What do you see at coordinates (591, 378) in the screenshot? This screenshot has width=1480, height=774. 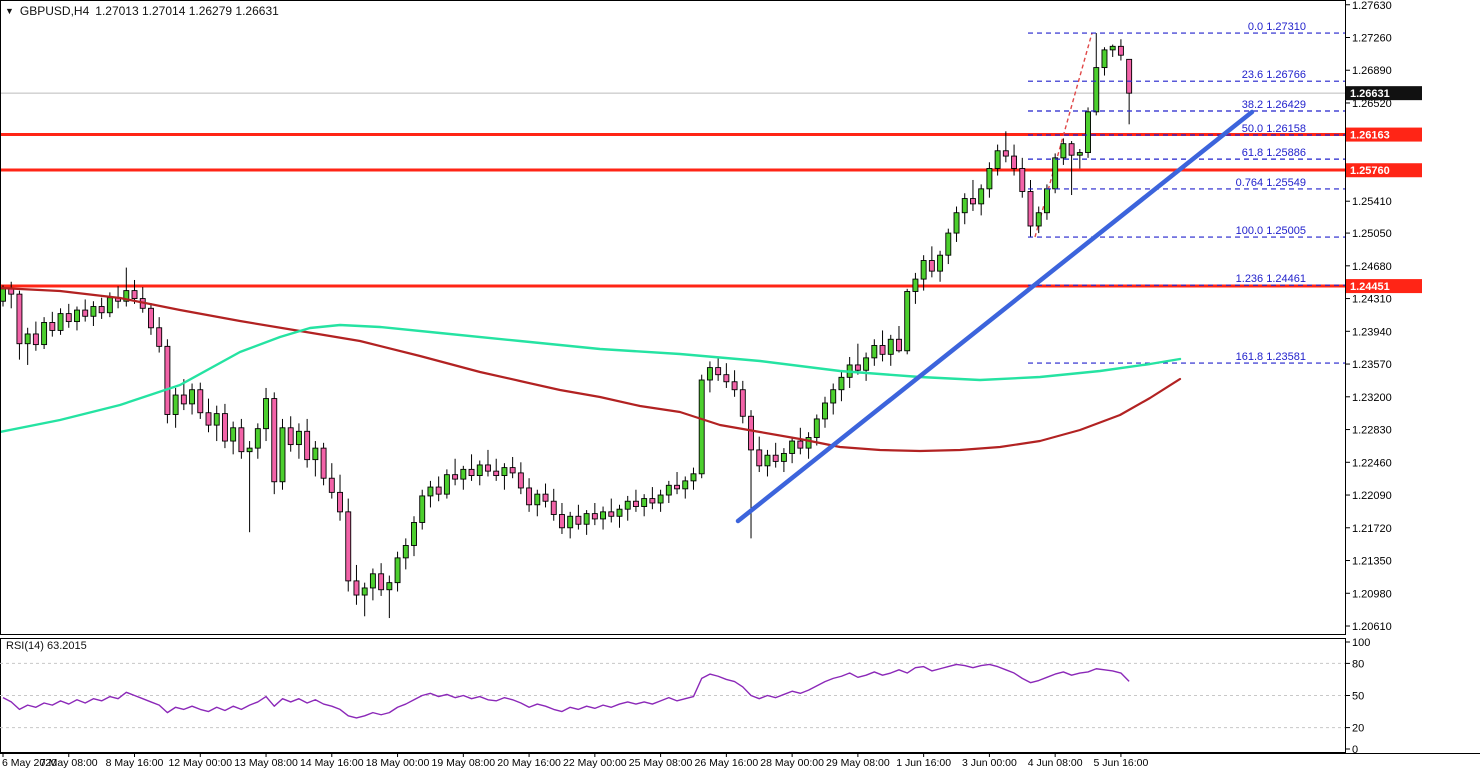 I see `ma-fast-teal-line` at bounding box center [591, 378].